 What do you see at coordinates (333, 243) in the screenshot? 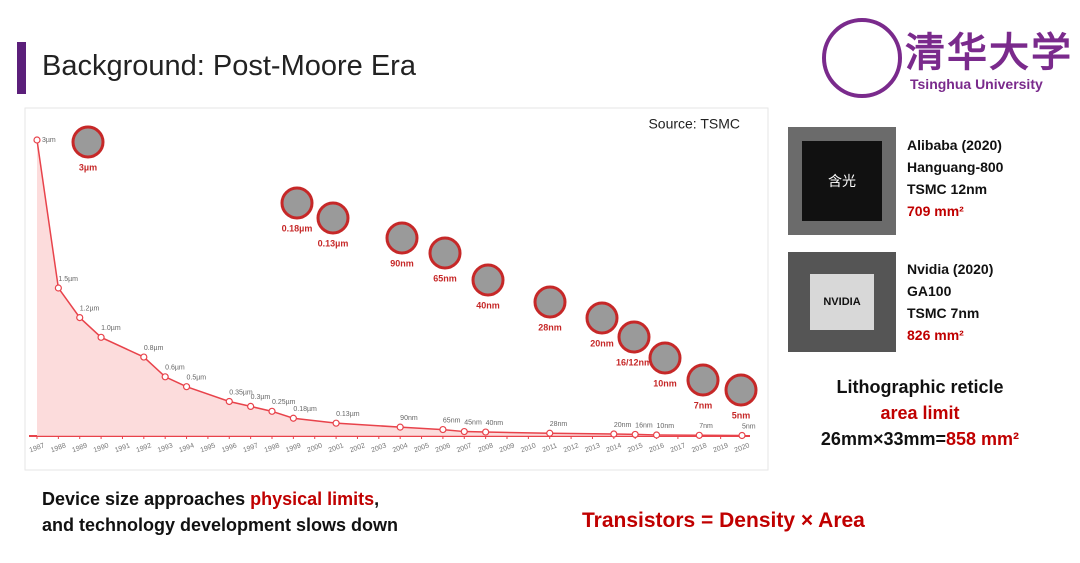
I see `callout-label: 0.13µm` at bounding box center [333, 243].